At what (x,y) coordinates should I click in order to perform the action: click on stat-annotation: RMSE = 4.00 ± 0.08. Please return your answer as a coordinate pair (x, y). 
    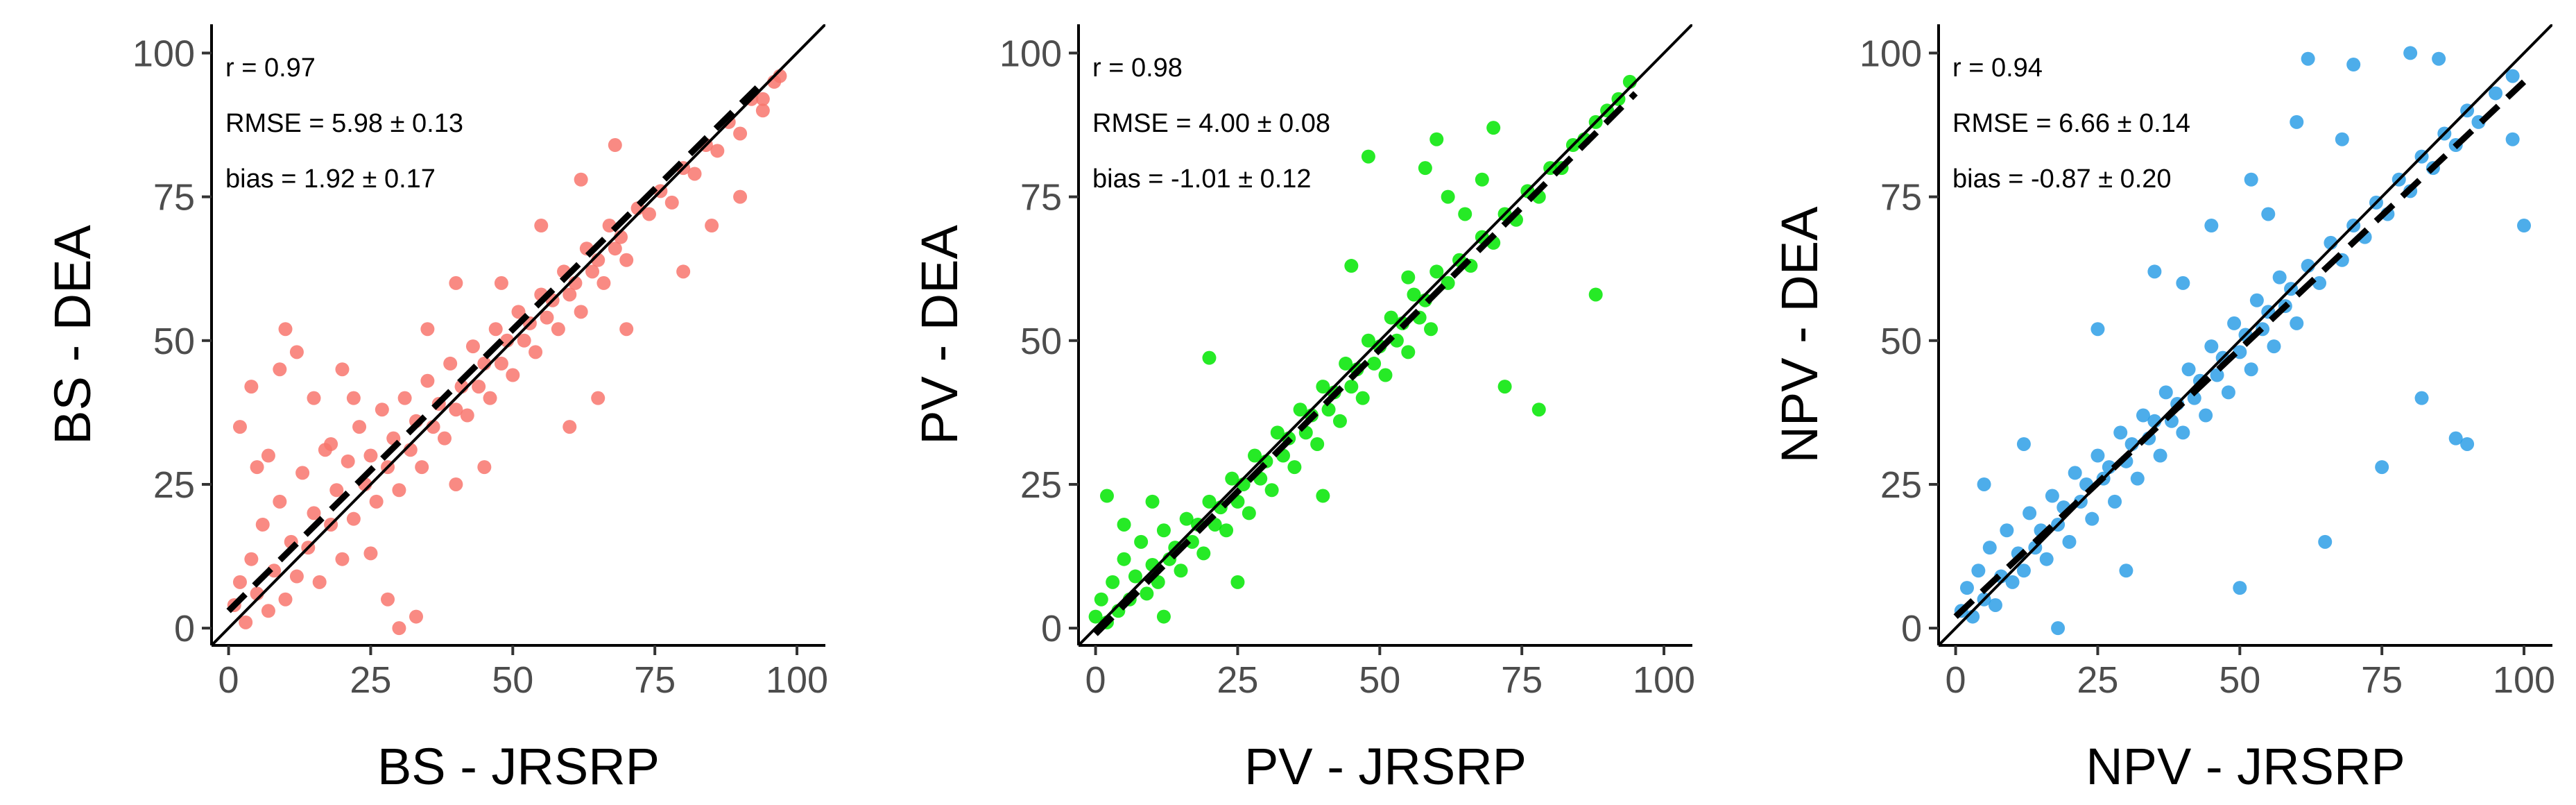
    Looking at the image, I should click on (1211, 124).